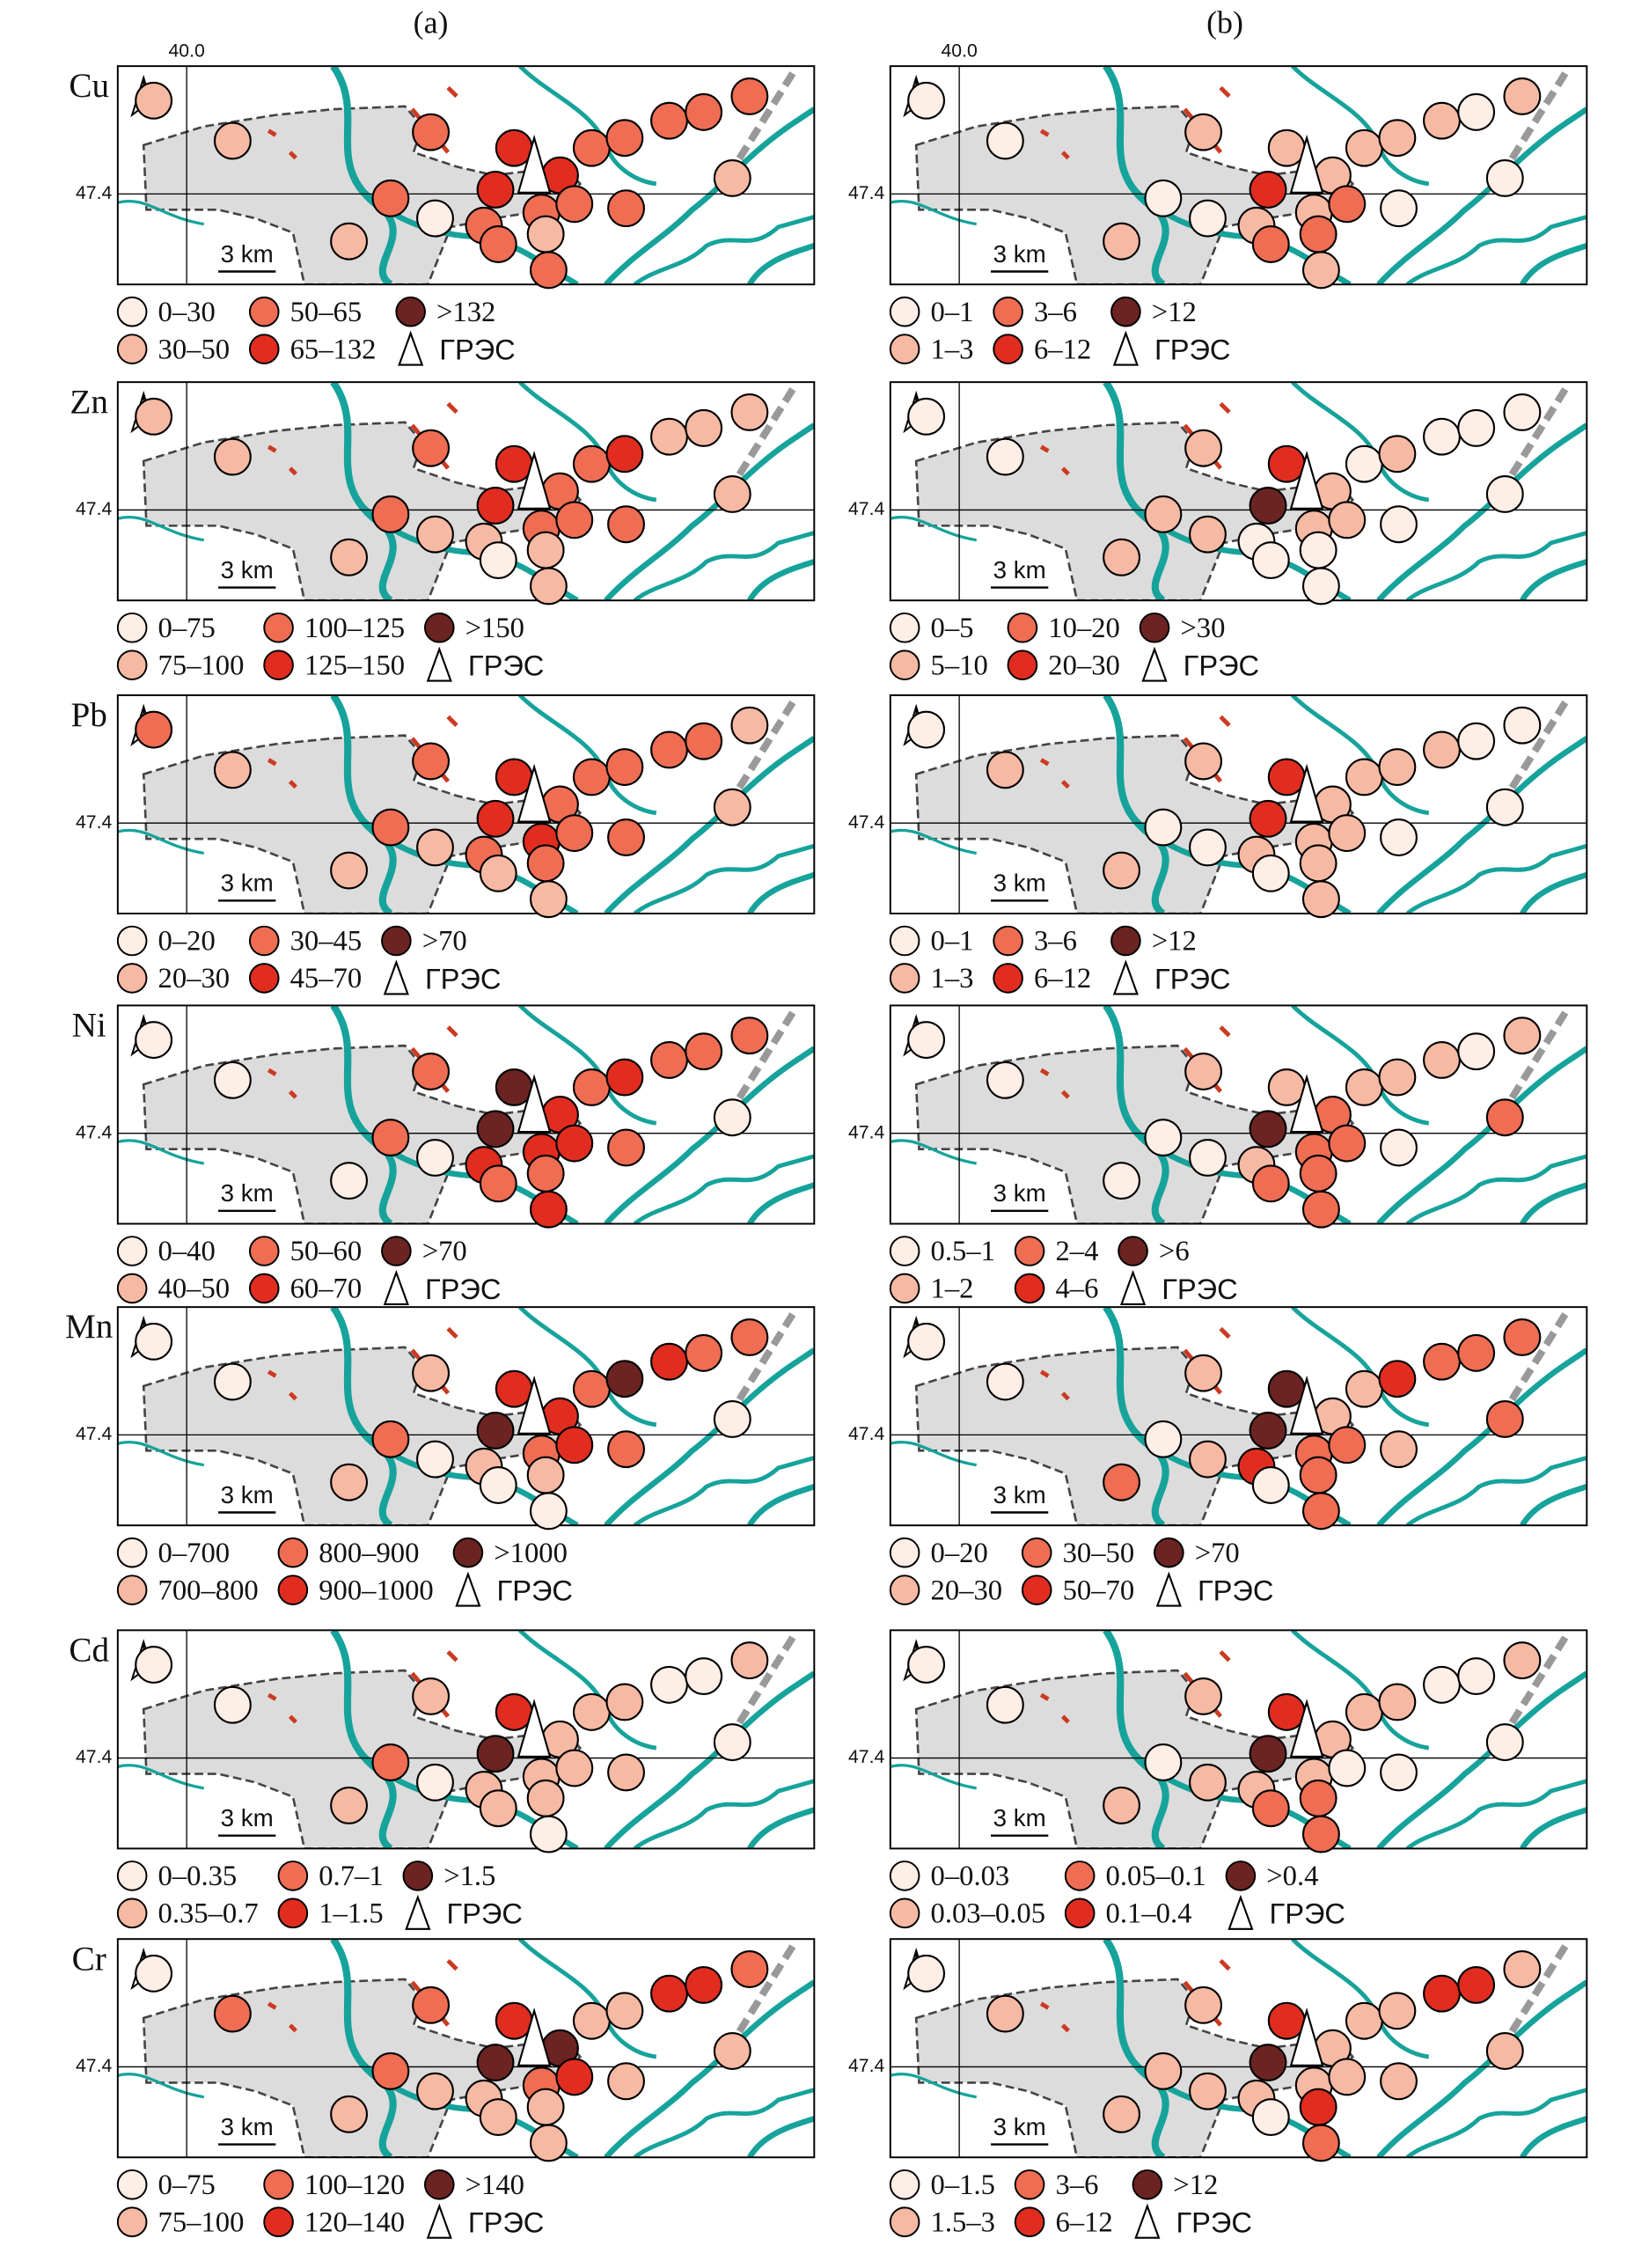  I want to click on legend-label: 1–2, so click(952, 1289).